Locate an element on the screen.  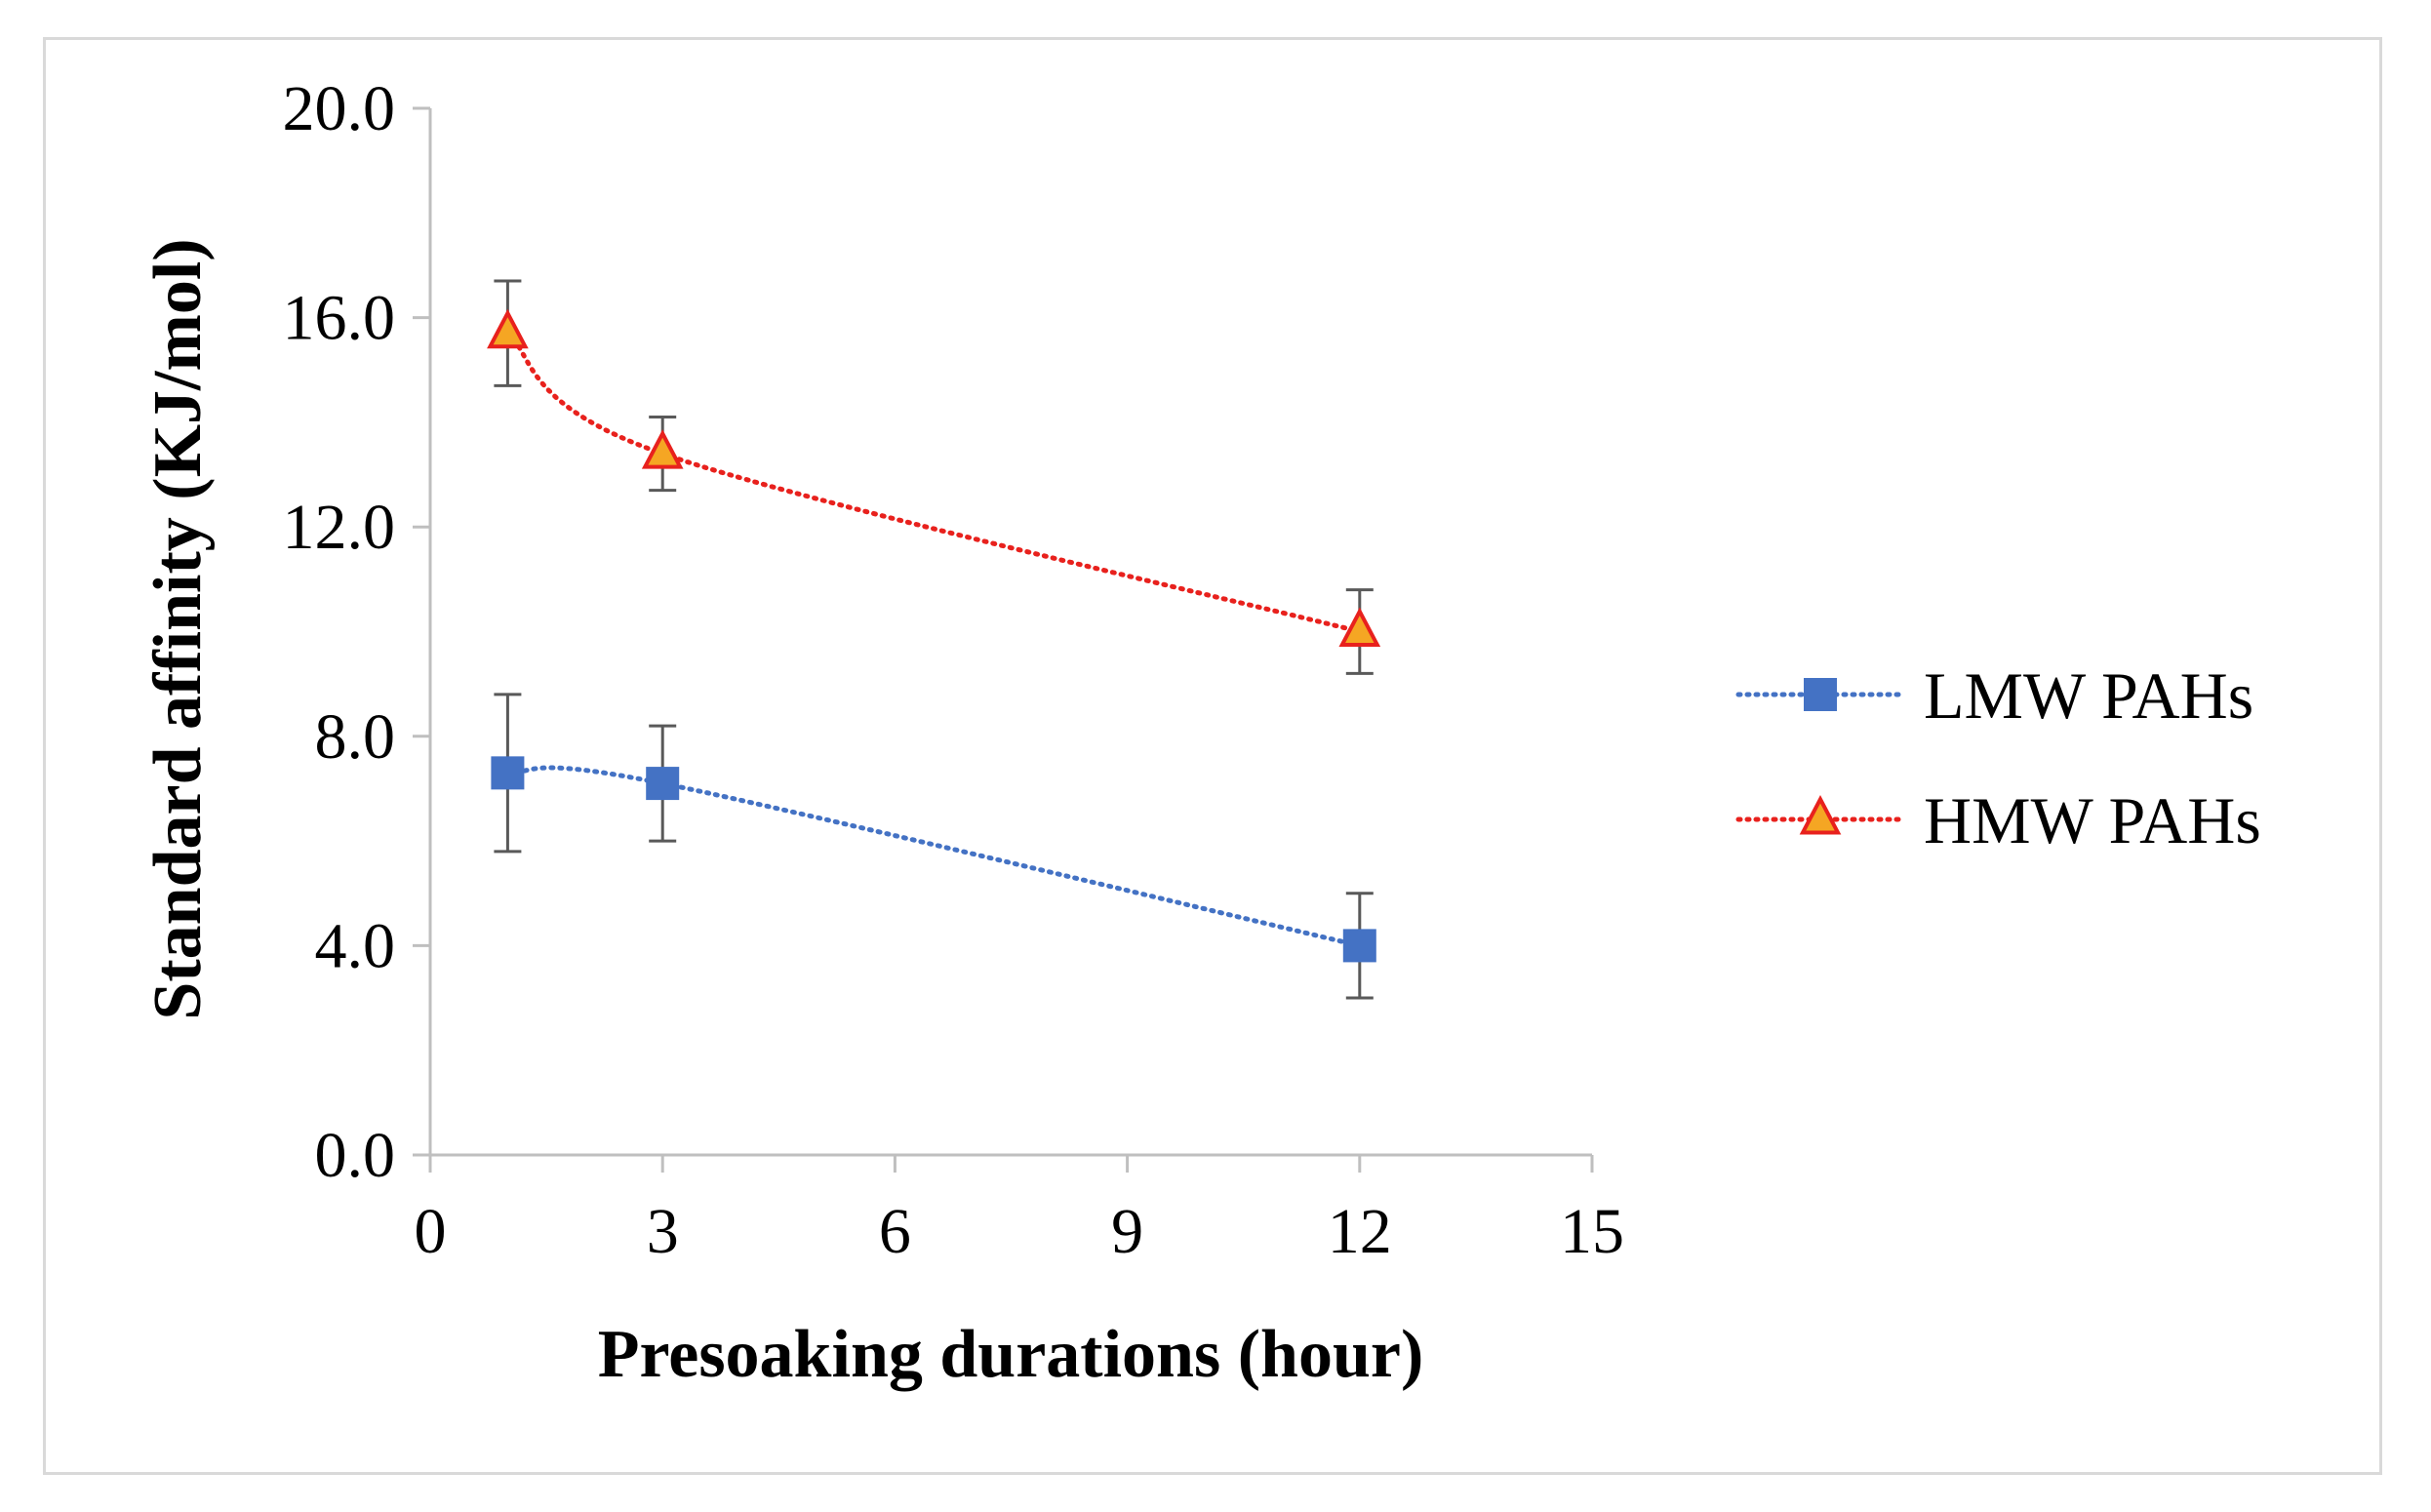
legend-item-hmw-pahs: HMW PAHs is located at coordinates (1998, 820).